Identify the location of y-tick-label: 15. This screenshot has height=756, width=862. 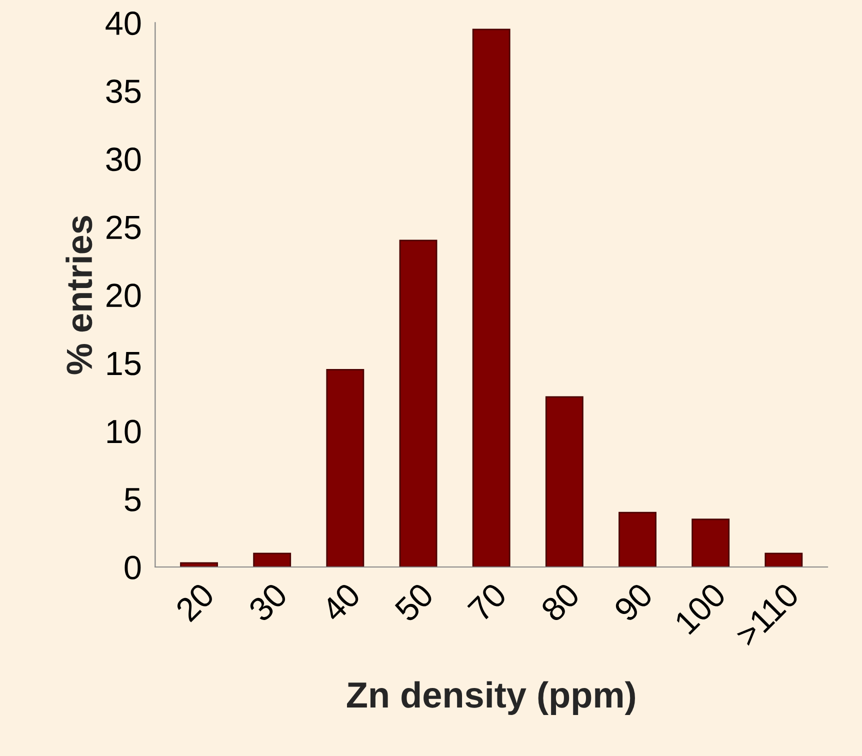
(124, 364).